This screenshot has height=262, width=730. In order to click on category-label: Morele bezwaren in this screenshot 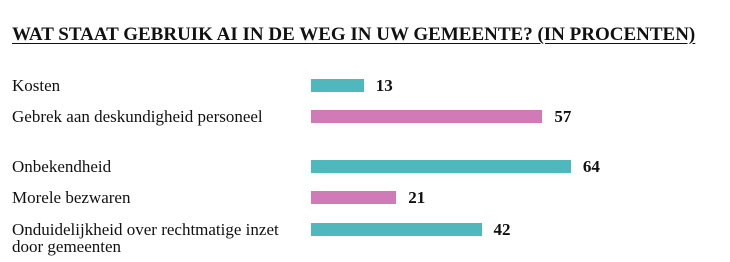, I will do `click(71, 197)`.